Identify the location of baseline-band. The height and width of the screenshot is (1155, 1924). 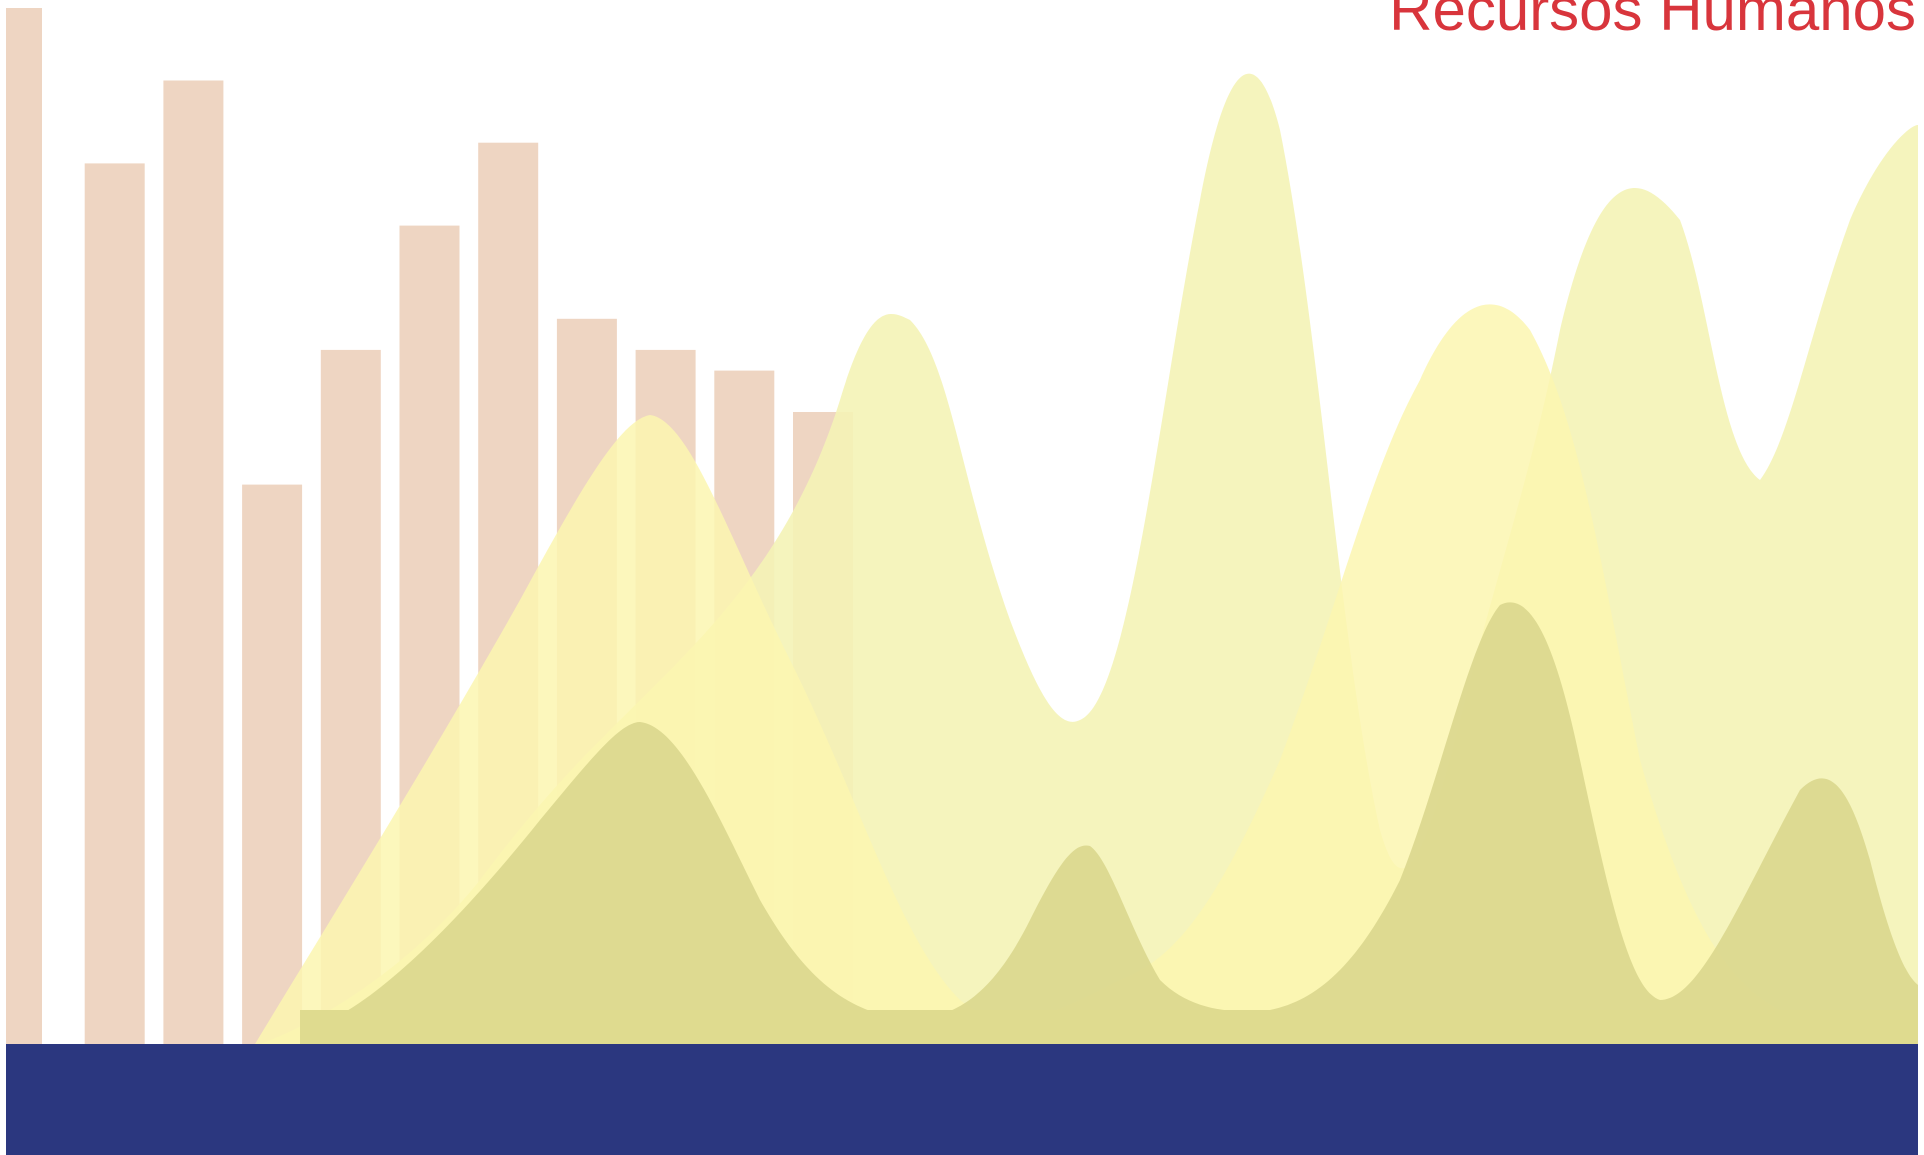
(1109, 1027).